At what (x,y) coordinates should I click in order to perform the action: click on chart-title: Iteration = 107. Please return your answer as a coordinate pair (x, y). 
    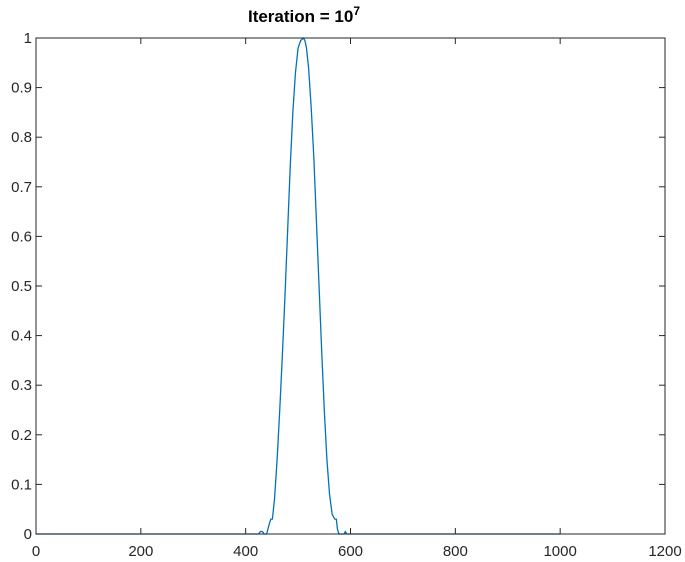
    Looking at the image, I should click on (304, 15).